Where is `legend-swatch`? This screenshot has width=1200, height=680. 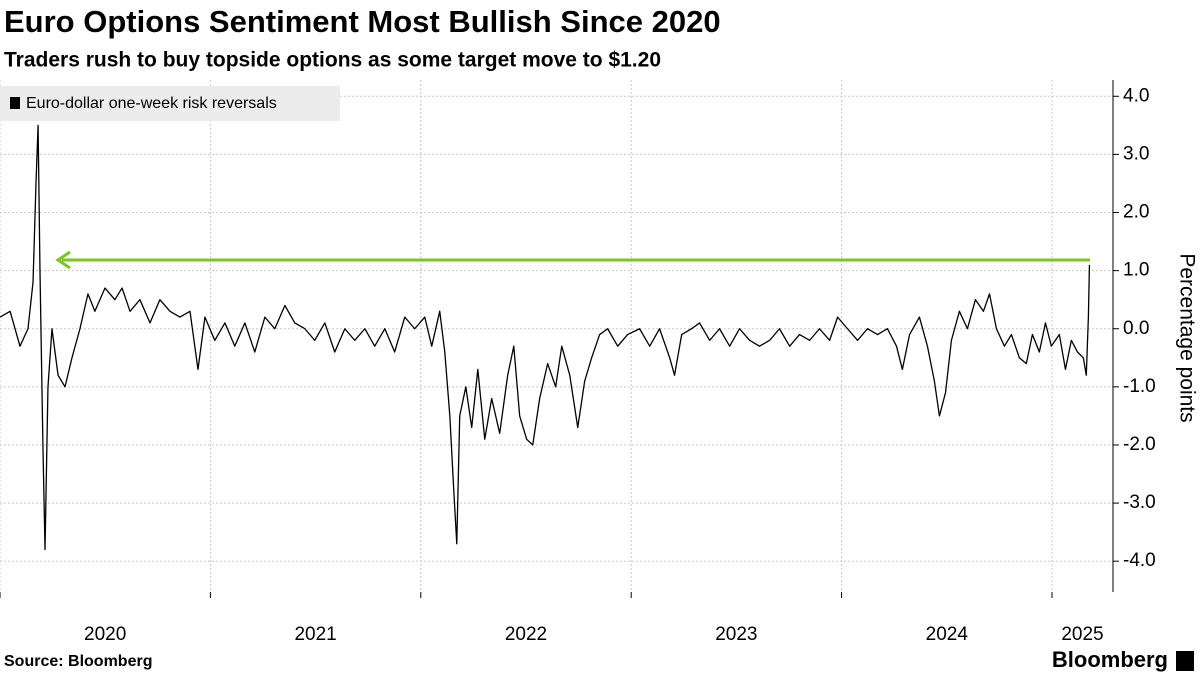 legend-swatch is located at coordinates (15, 103).